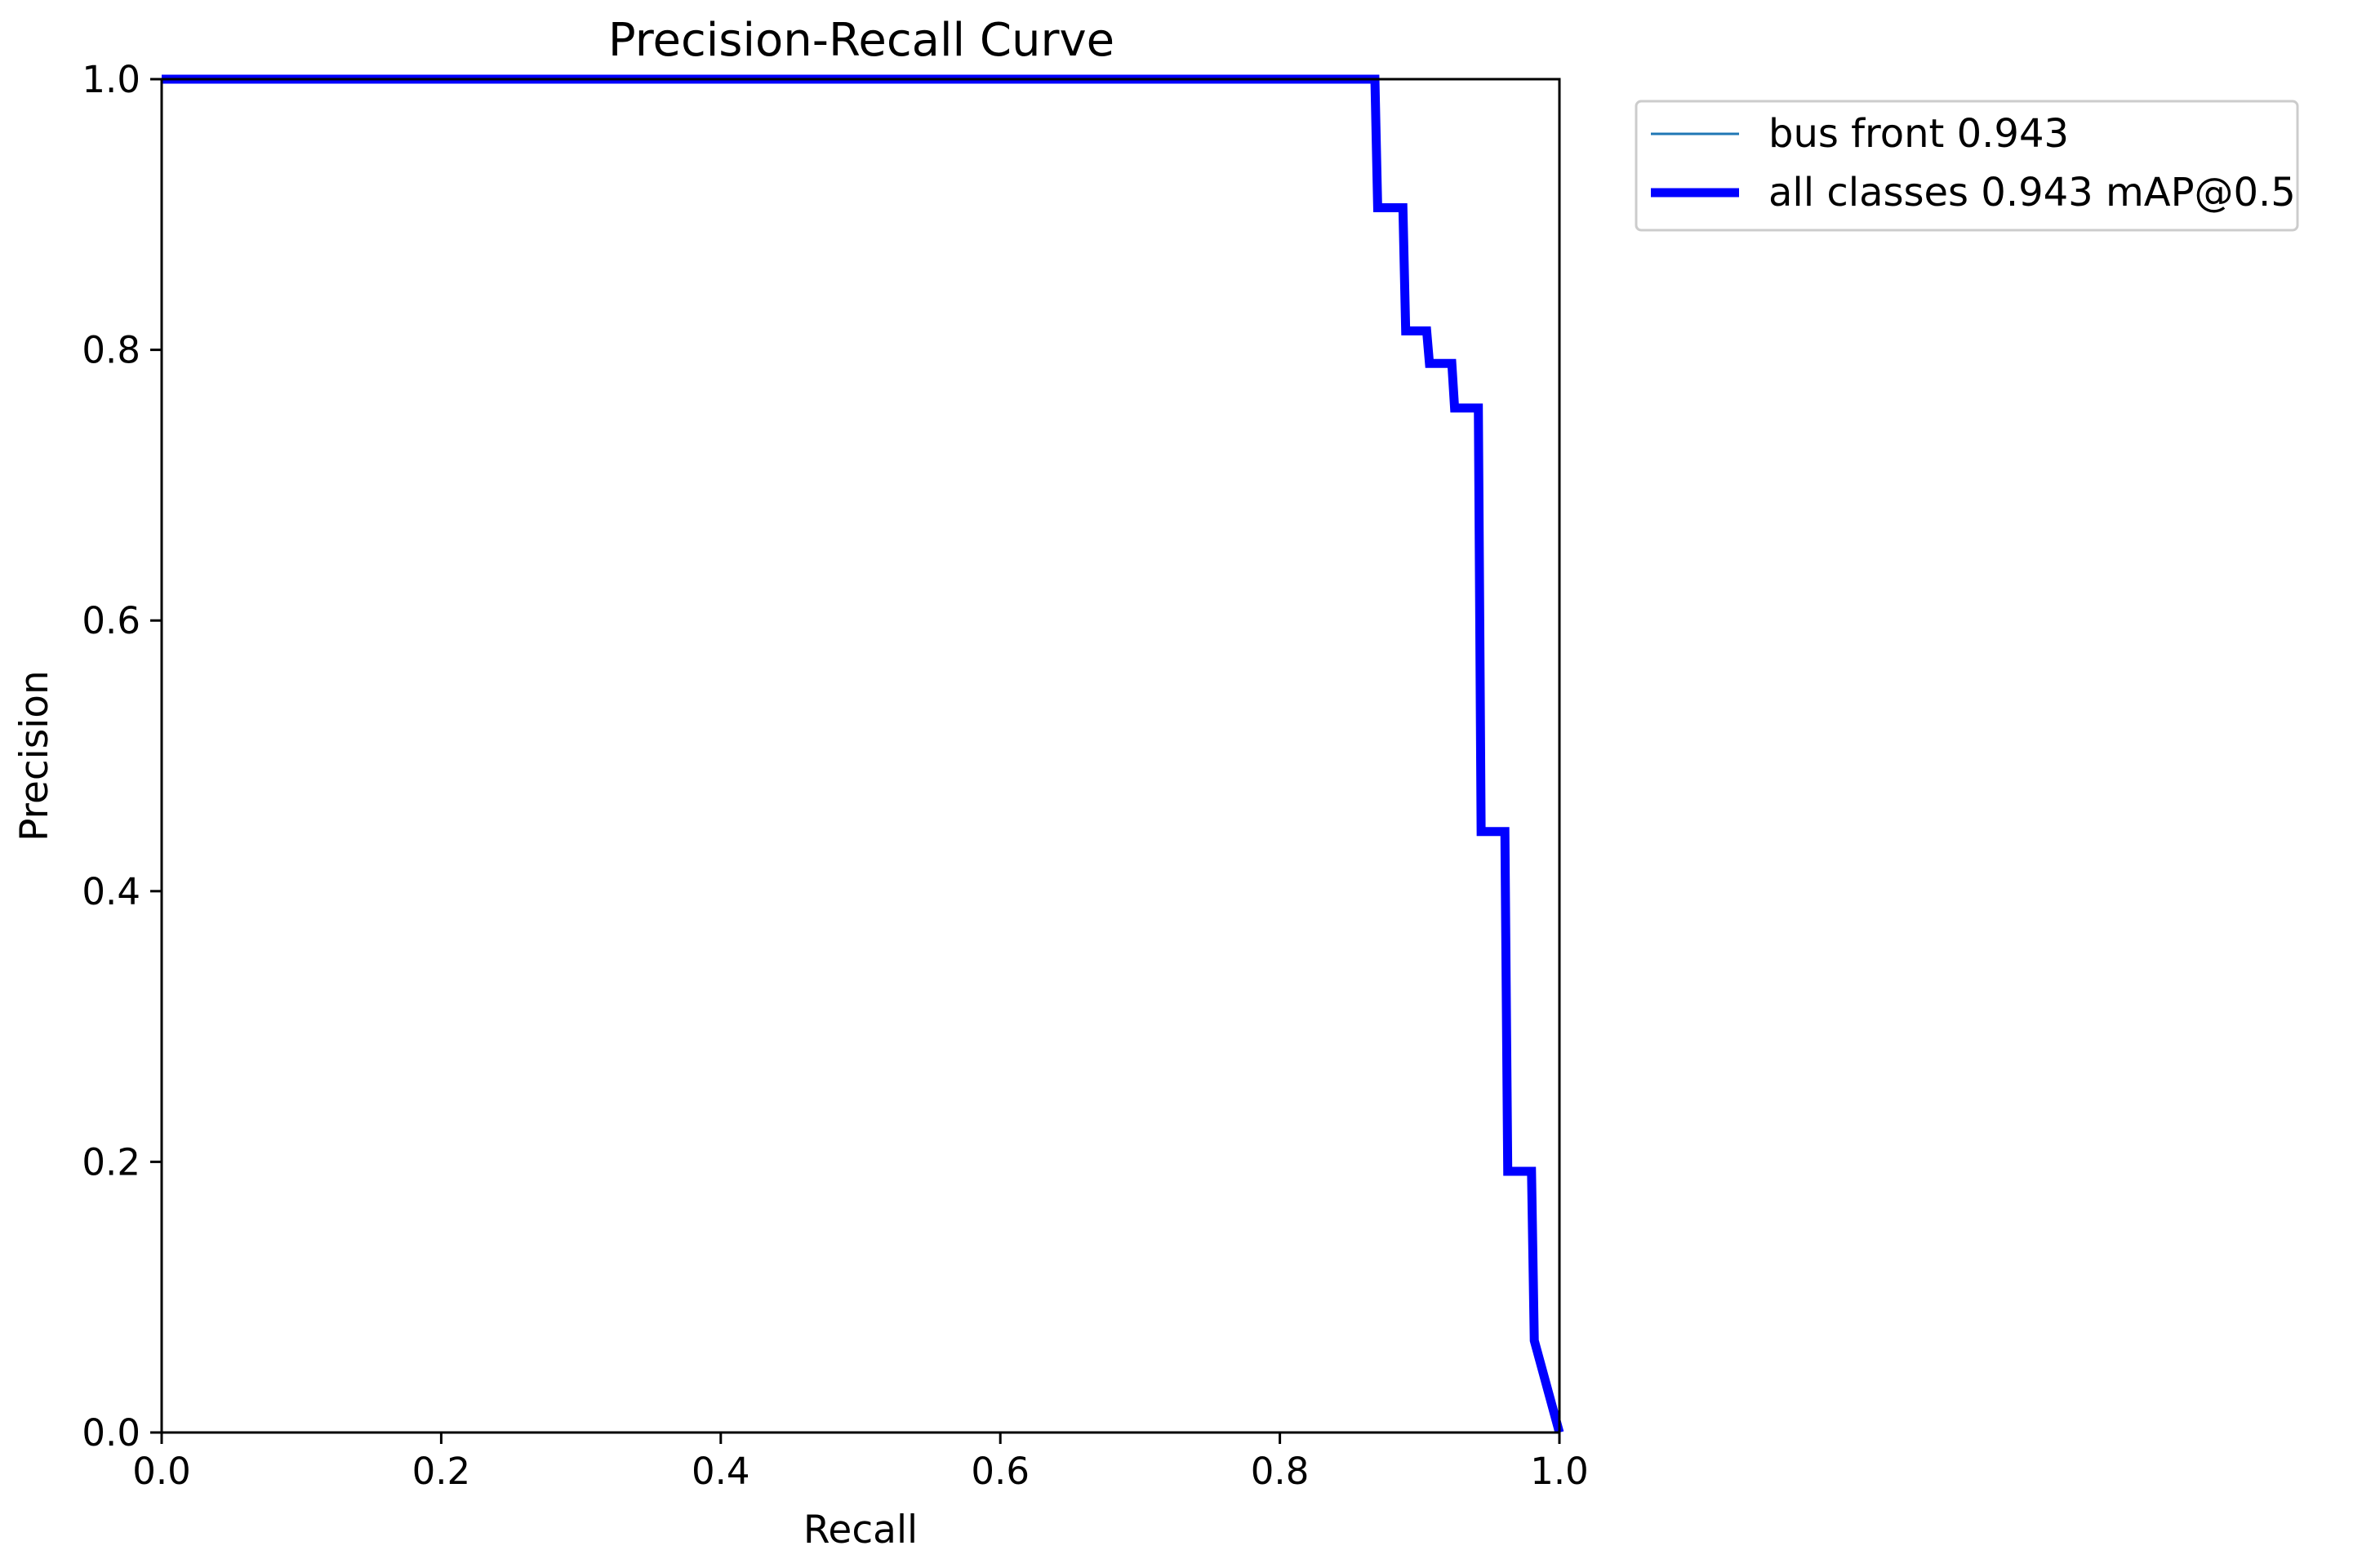 The height and width of the screenshot is (1568, 2362). I want to click on x-tick-label: 0.8, so click(1280, 1472).